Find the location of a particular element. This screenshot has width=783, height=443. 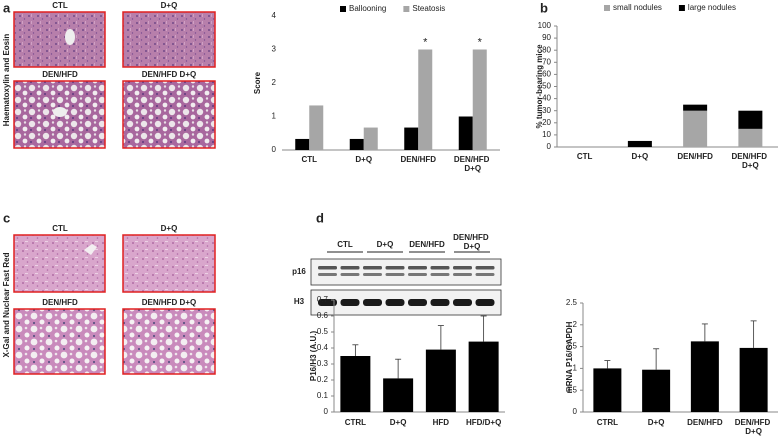

panel-letter: d is located at coordinates (320, 217).